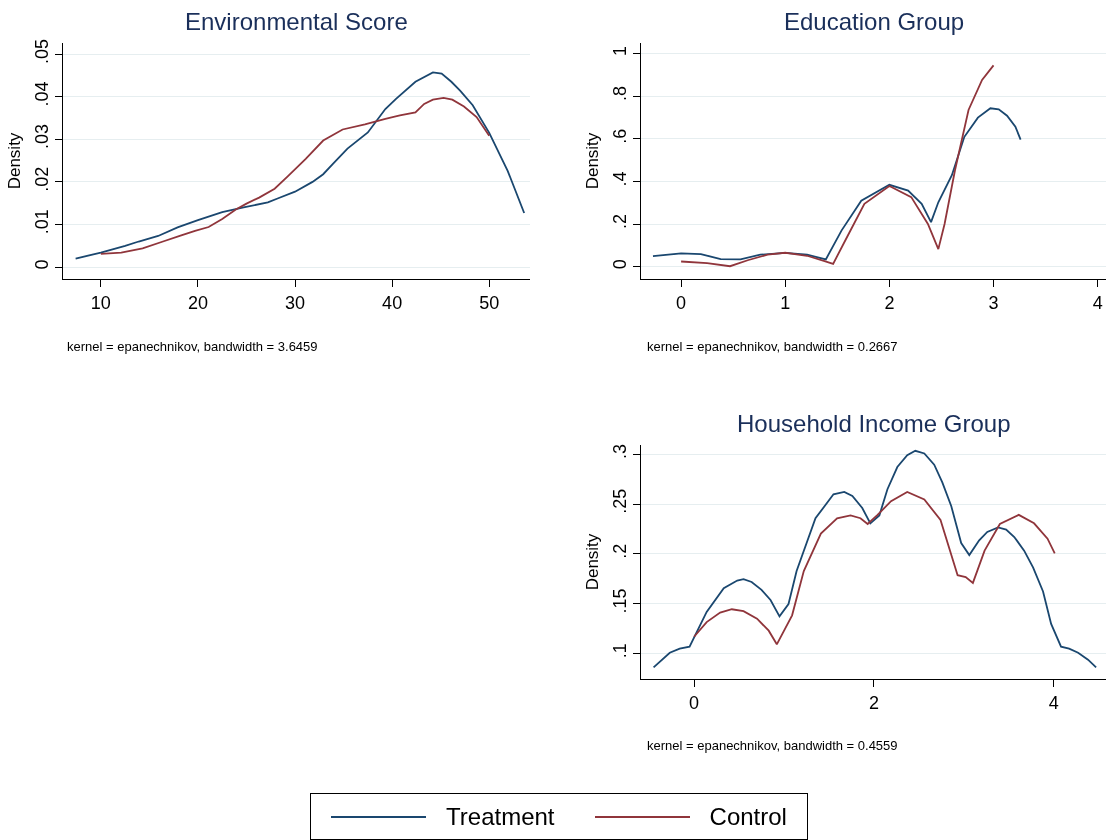 This screenshot has width=1106, height=840. What do you see at coordinates (295, 302) in the screenshot?
I see `x-tick-label: 30` at bounding box center [295, 302].